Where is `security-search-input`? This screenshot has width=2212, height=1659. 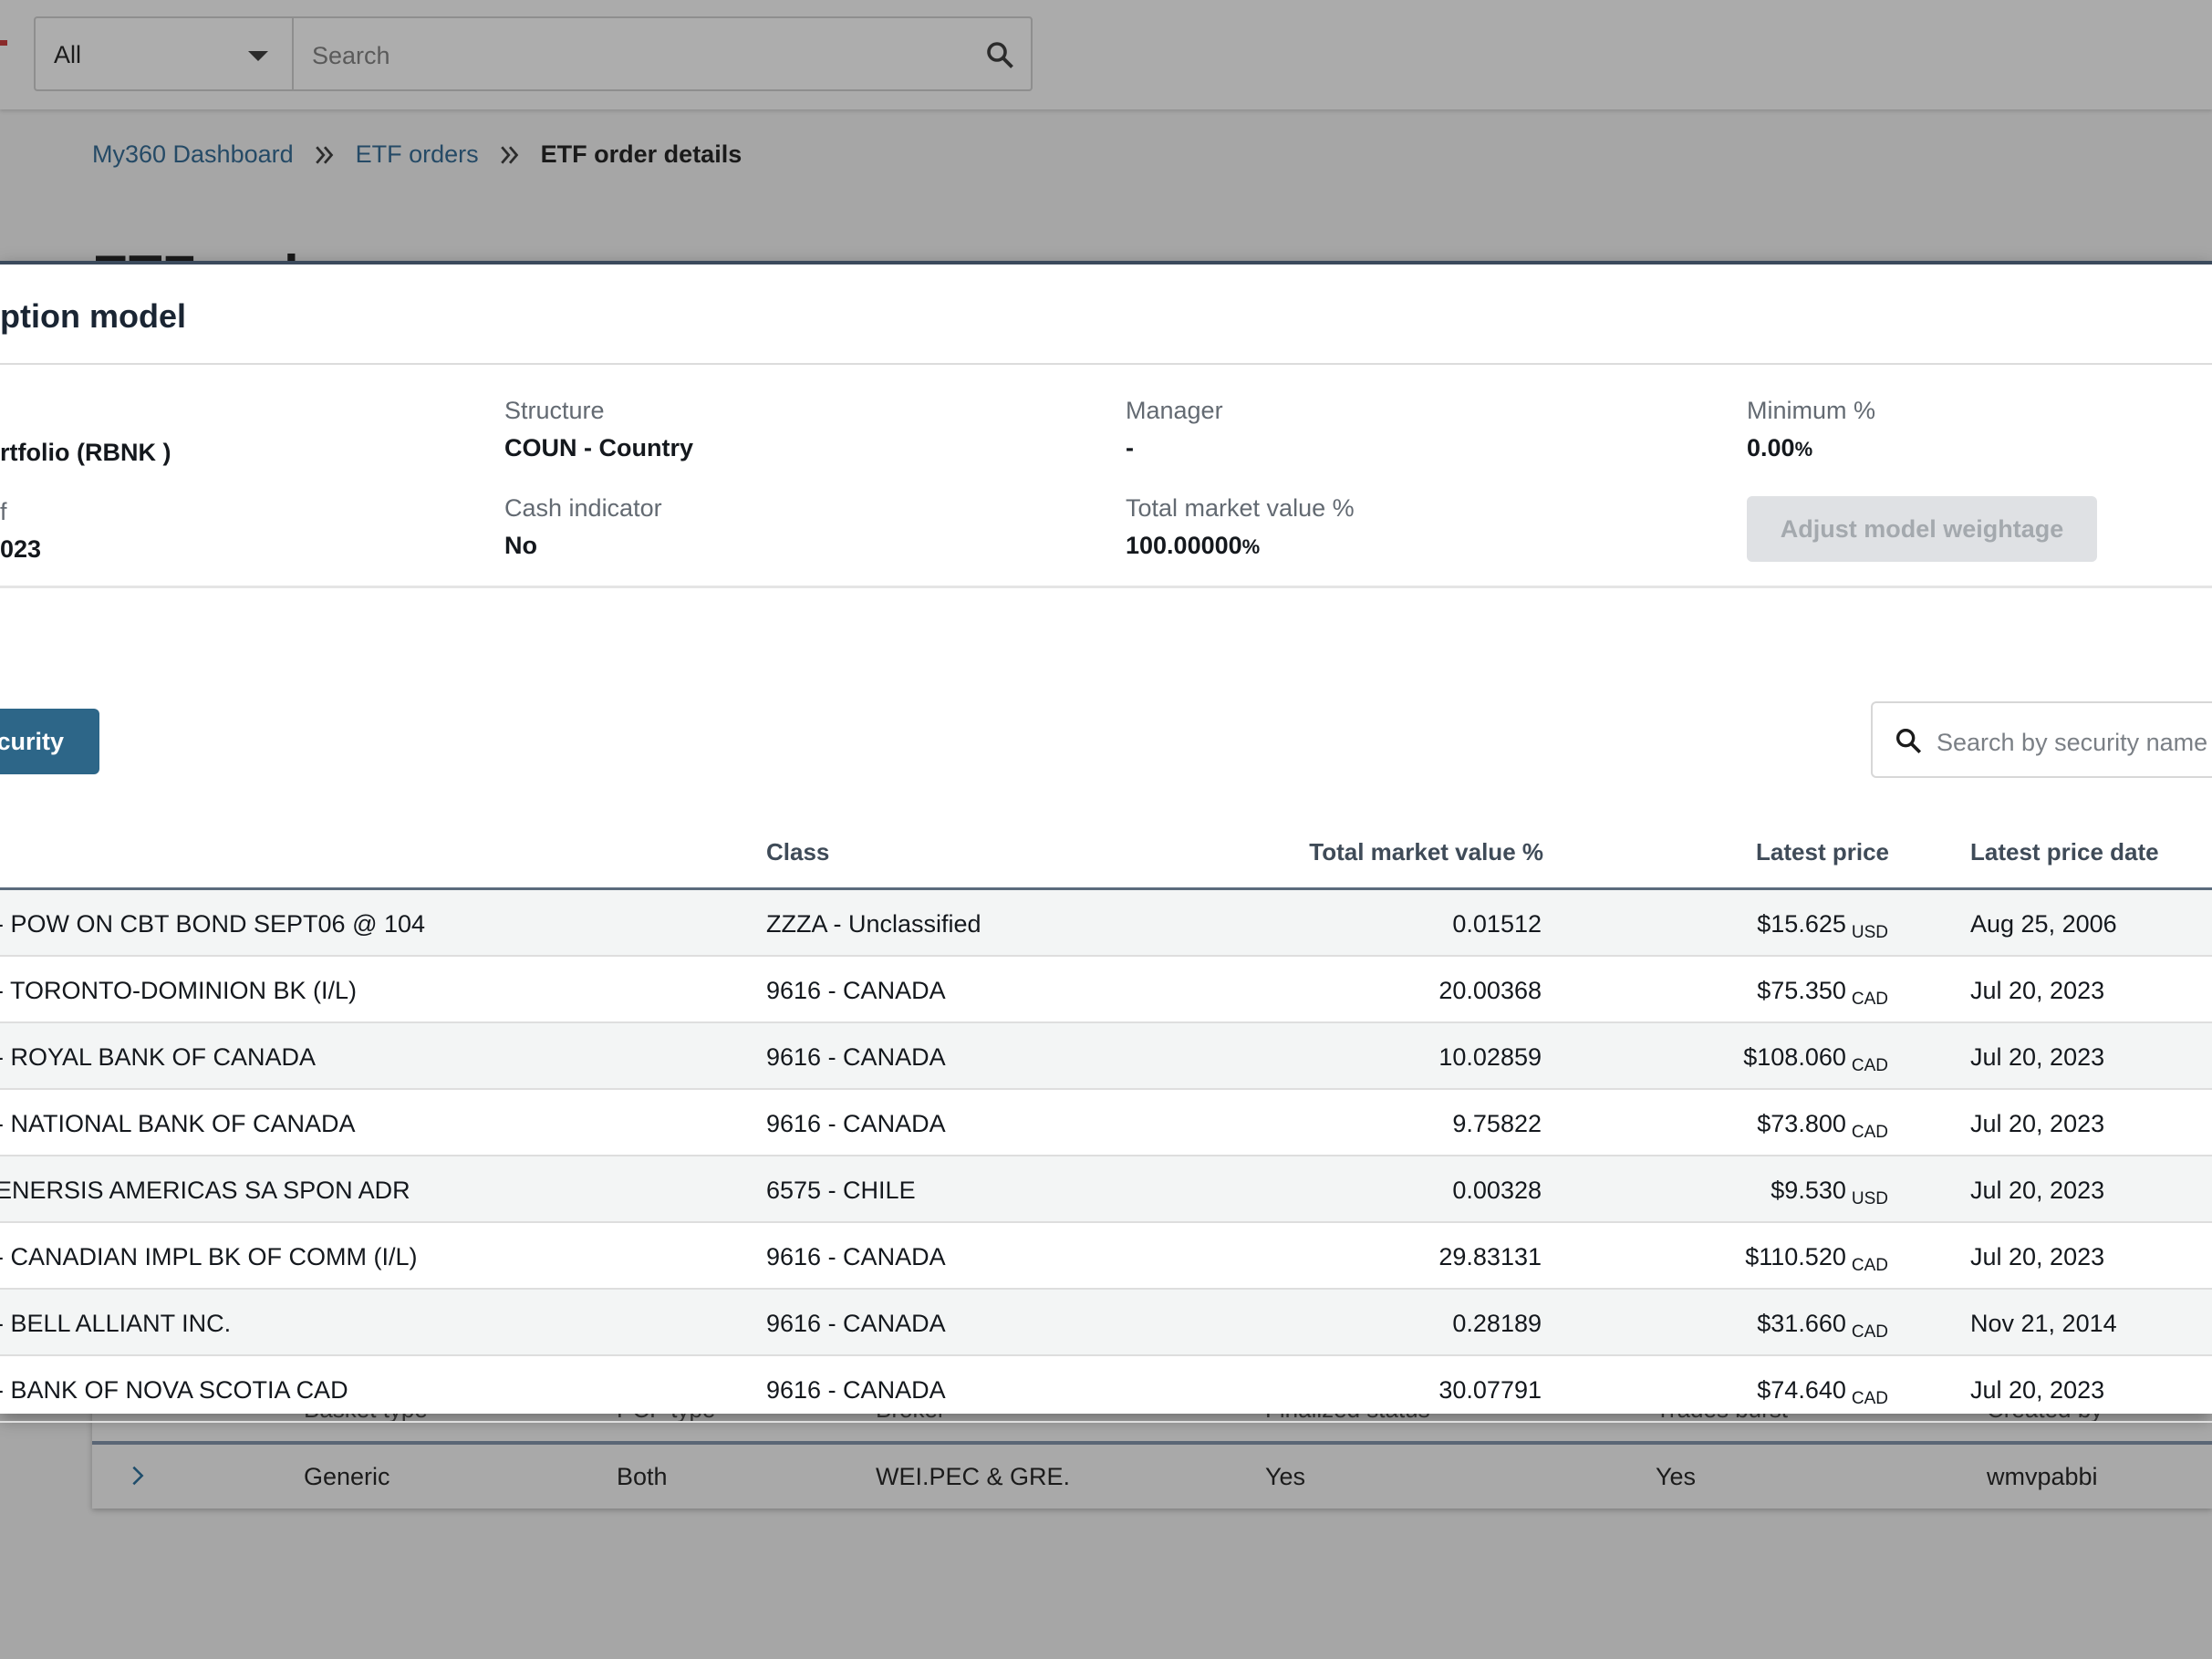
security-search-input is located at coordinates (2073, 742).